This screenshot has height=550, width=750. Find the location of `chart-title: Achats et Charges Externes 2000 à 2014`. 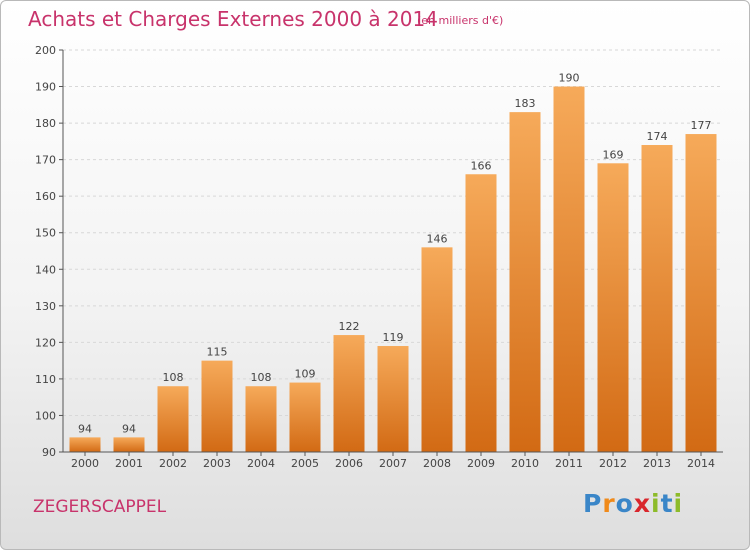

chart-title: Achats et Charges Externes 2000 à 2014 is located at coordinates (233, 19).